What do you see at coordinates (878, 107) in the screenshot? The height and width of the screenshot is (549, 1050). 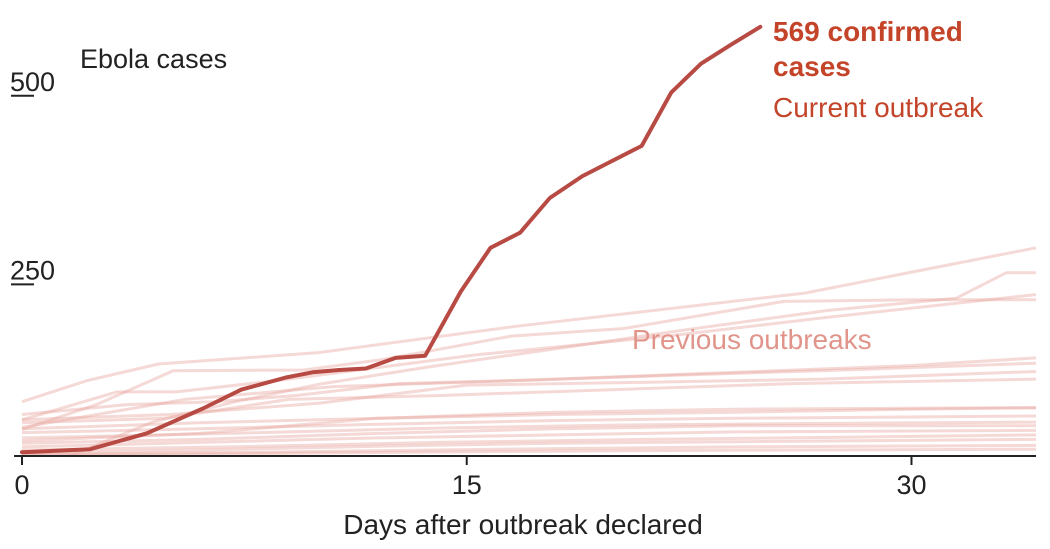 I see `current-outbreak-label: Current outbreak` at bounding box center [878, 107].